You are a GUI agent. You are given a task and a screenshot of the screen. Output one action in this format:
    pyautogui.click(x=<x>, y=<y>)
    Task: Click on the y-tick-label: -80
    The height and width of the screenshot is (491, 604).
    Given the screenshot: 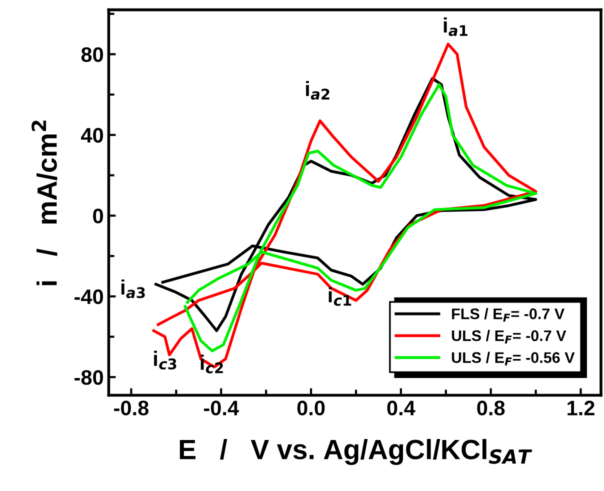 What is the action you would take?
    pyautogui.click(x=89, y=377)
    